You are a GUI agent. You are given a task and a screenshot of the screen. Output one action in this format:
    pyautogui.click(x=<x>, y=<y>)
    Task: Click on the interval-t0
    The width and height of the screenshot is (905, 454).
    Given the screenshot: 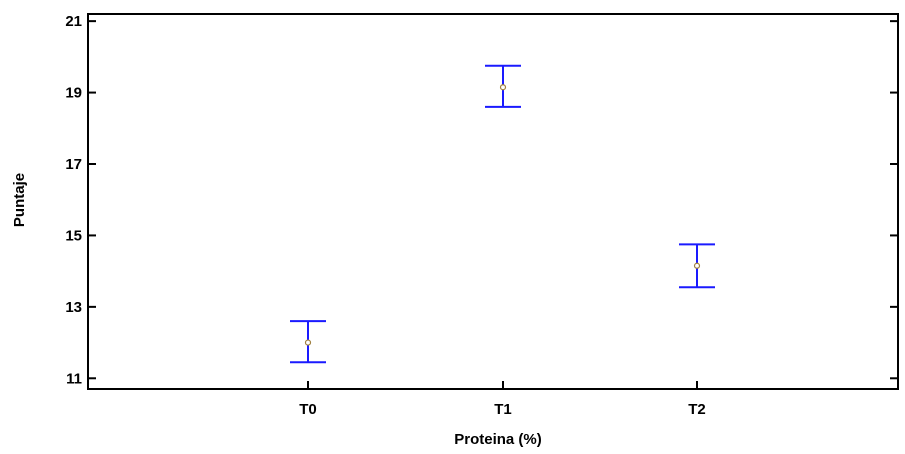 What is the action you would take?
    pyautogui.click(x=308, y=342)
    